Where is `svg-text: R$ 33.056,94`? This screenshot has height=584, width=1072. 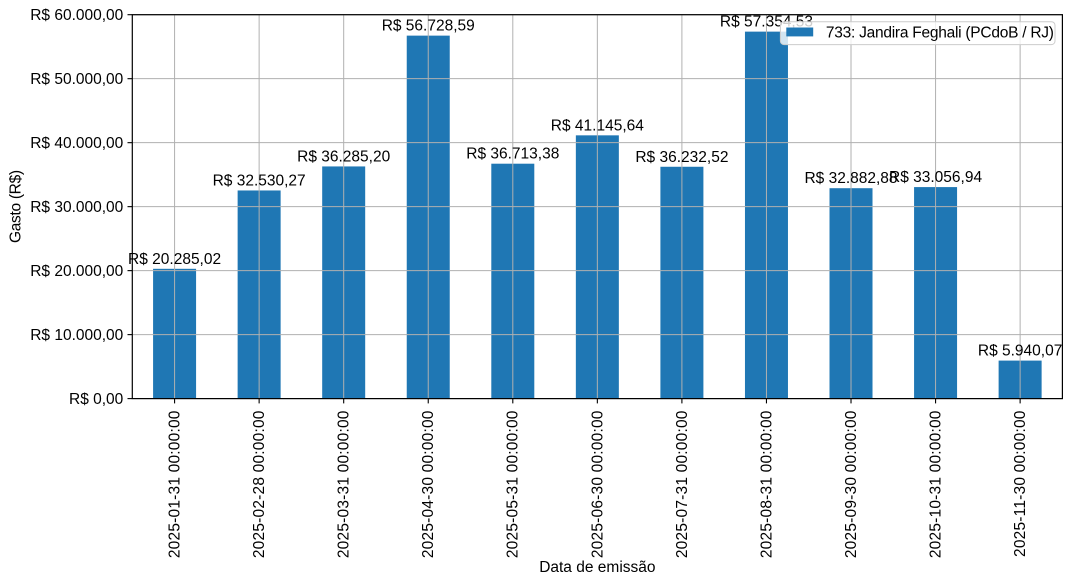
svg-text: R$ 33.056,94 is located at coordinates (935, 177).